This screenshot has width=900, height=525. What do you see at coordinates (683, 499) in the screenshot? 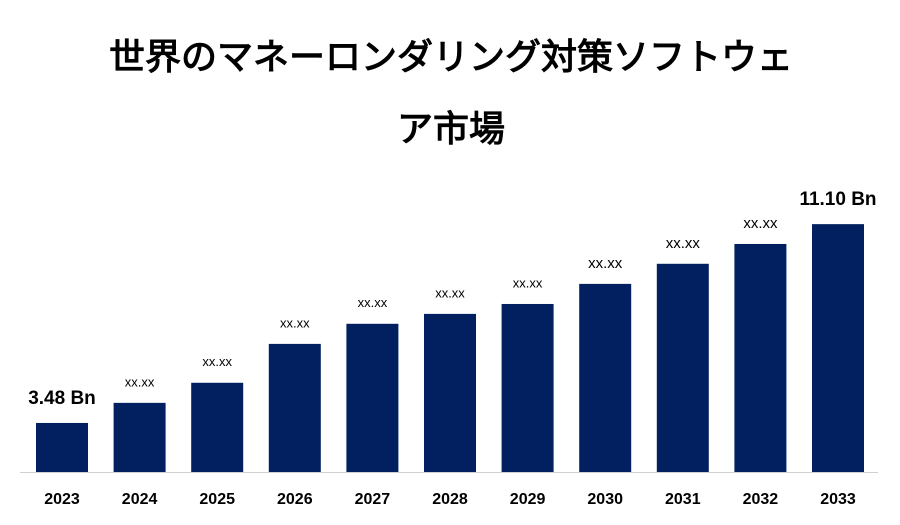
I see `x-tick-label: 2031` at bounding box center [683, 499].